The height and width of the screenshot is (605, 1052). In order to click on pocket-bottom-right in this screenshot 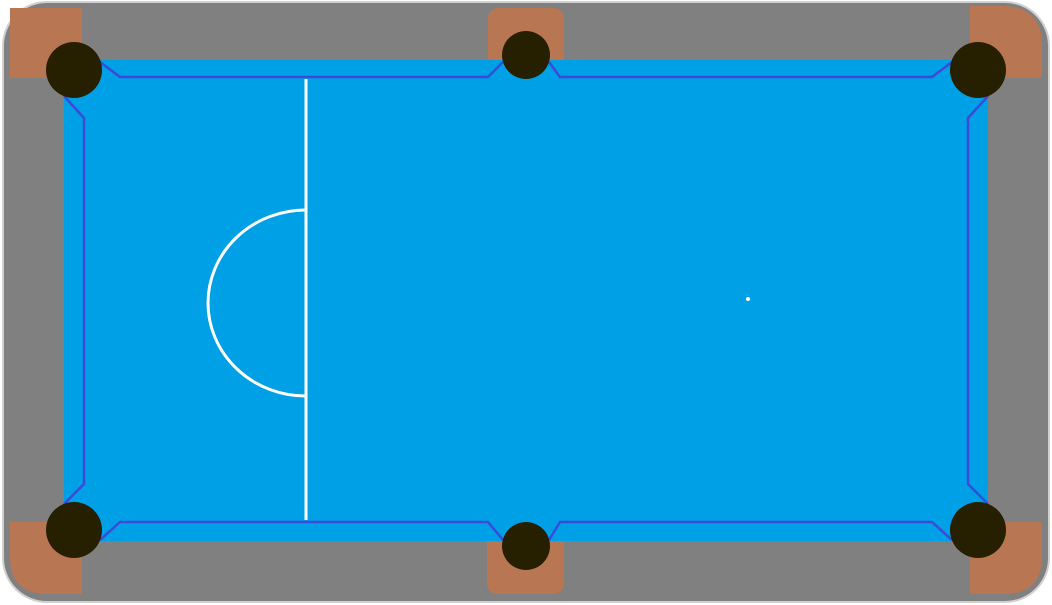, I will do `click(978, 530)`.